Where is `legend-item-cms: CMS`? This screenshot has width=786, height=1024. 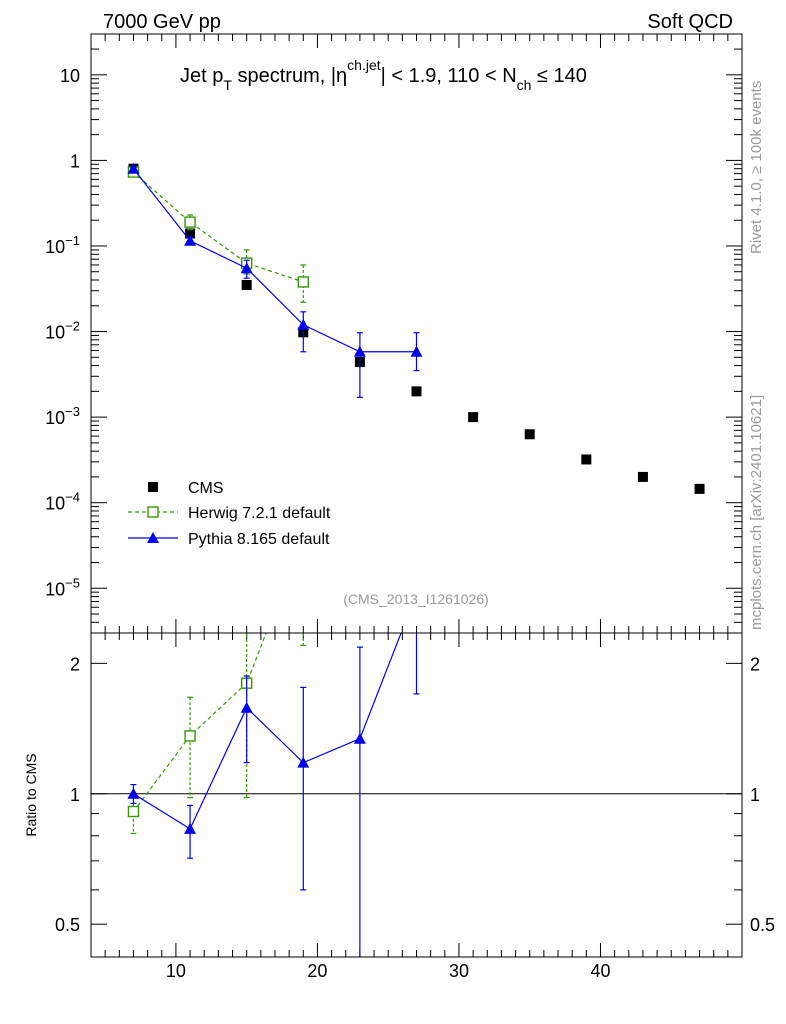 legend-item-cms: CMS is located at coordinates (186, 488).